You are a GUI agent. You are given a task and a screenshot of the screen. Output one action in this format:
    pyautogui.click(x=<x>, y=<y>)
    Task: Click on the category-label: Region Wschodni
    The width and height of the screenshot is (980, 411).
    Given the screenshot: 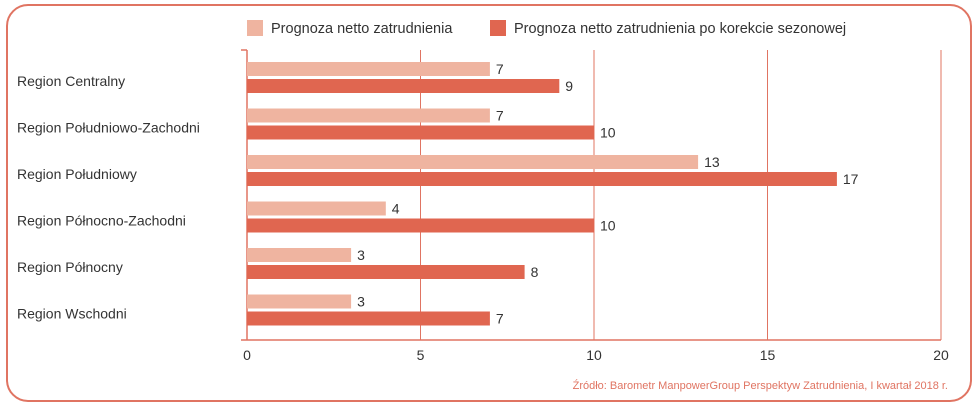 What is the action you would take?
    pyautogui.click(x=72, y=314)
    